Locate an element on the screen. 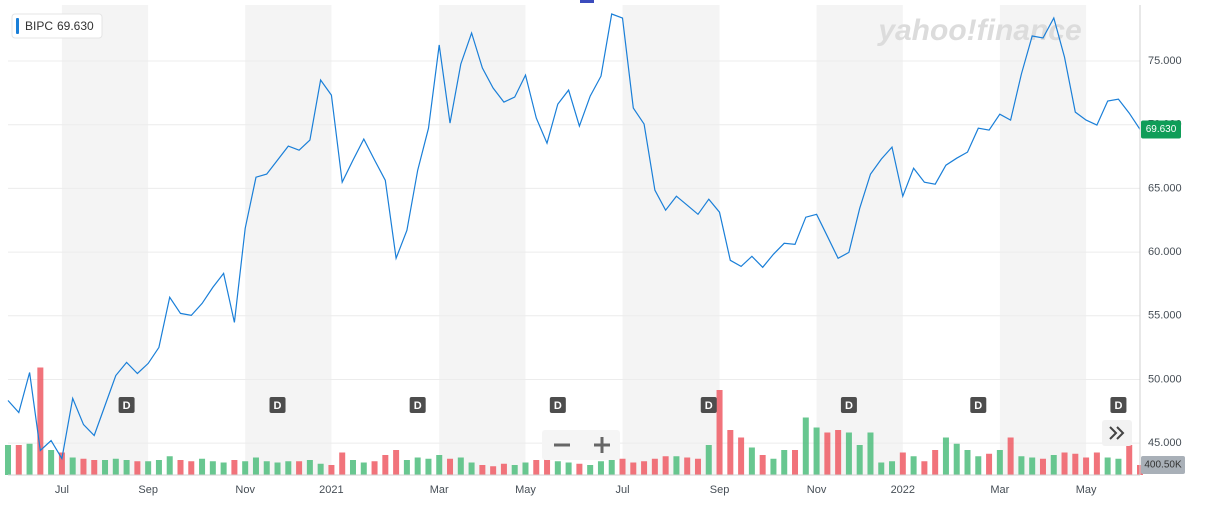 This screenshot has height=510, width=1206. x-tick-label: Nov is located at coordinates (245, 490).